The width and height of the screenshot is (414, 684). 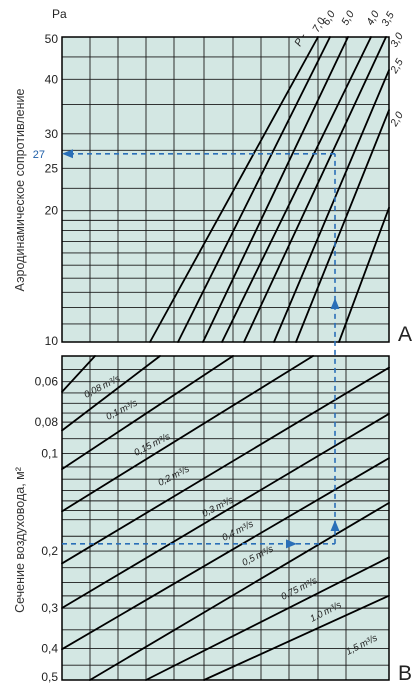 What do you see at coordinates (52, 134) in the screenshot?
I see `y-tick-label: 30` at bounding box center [52, 134].